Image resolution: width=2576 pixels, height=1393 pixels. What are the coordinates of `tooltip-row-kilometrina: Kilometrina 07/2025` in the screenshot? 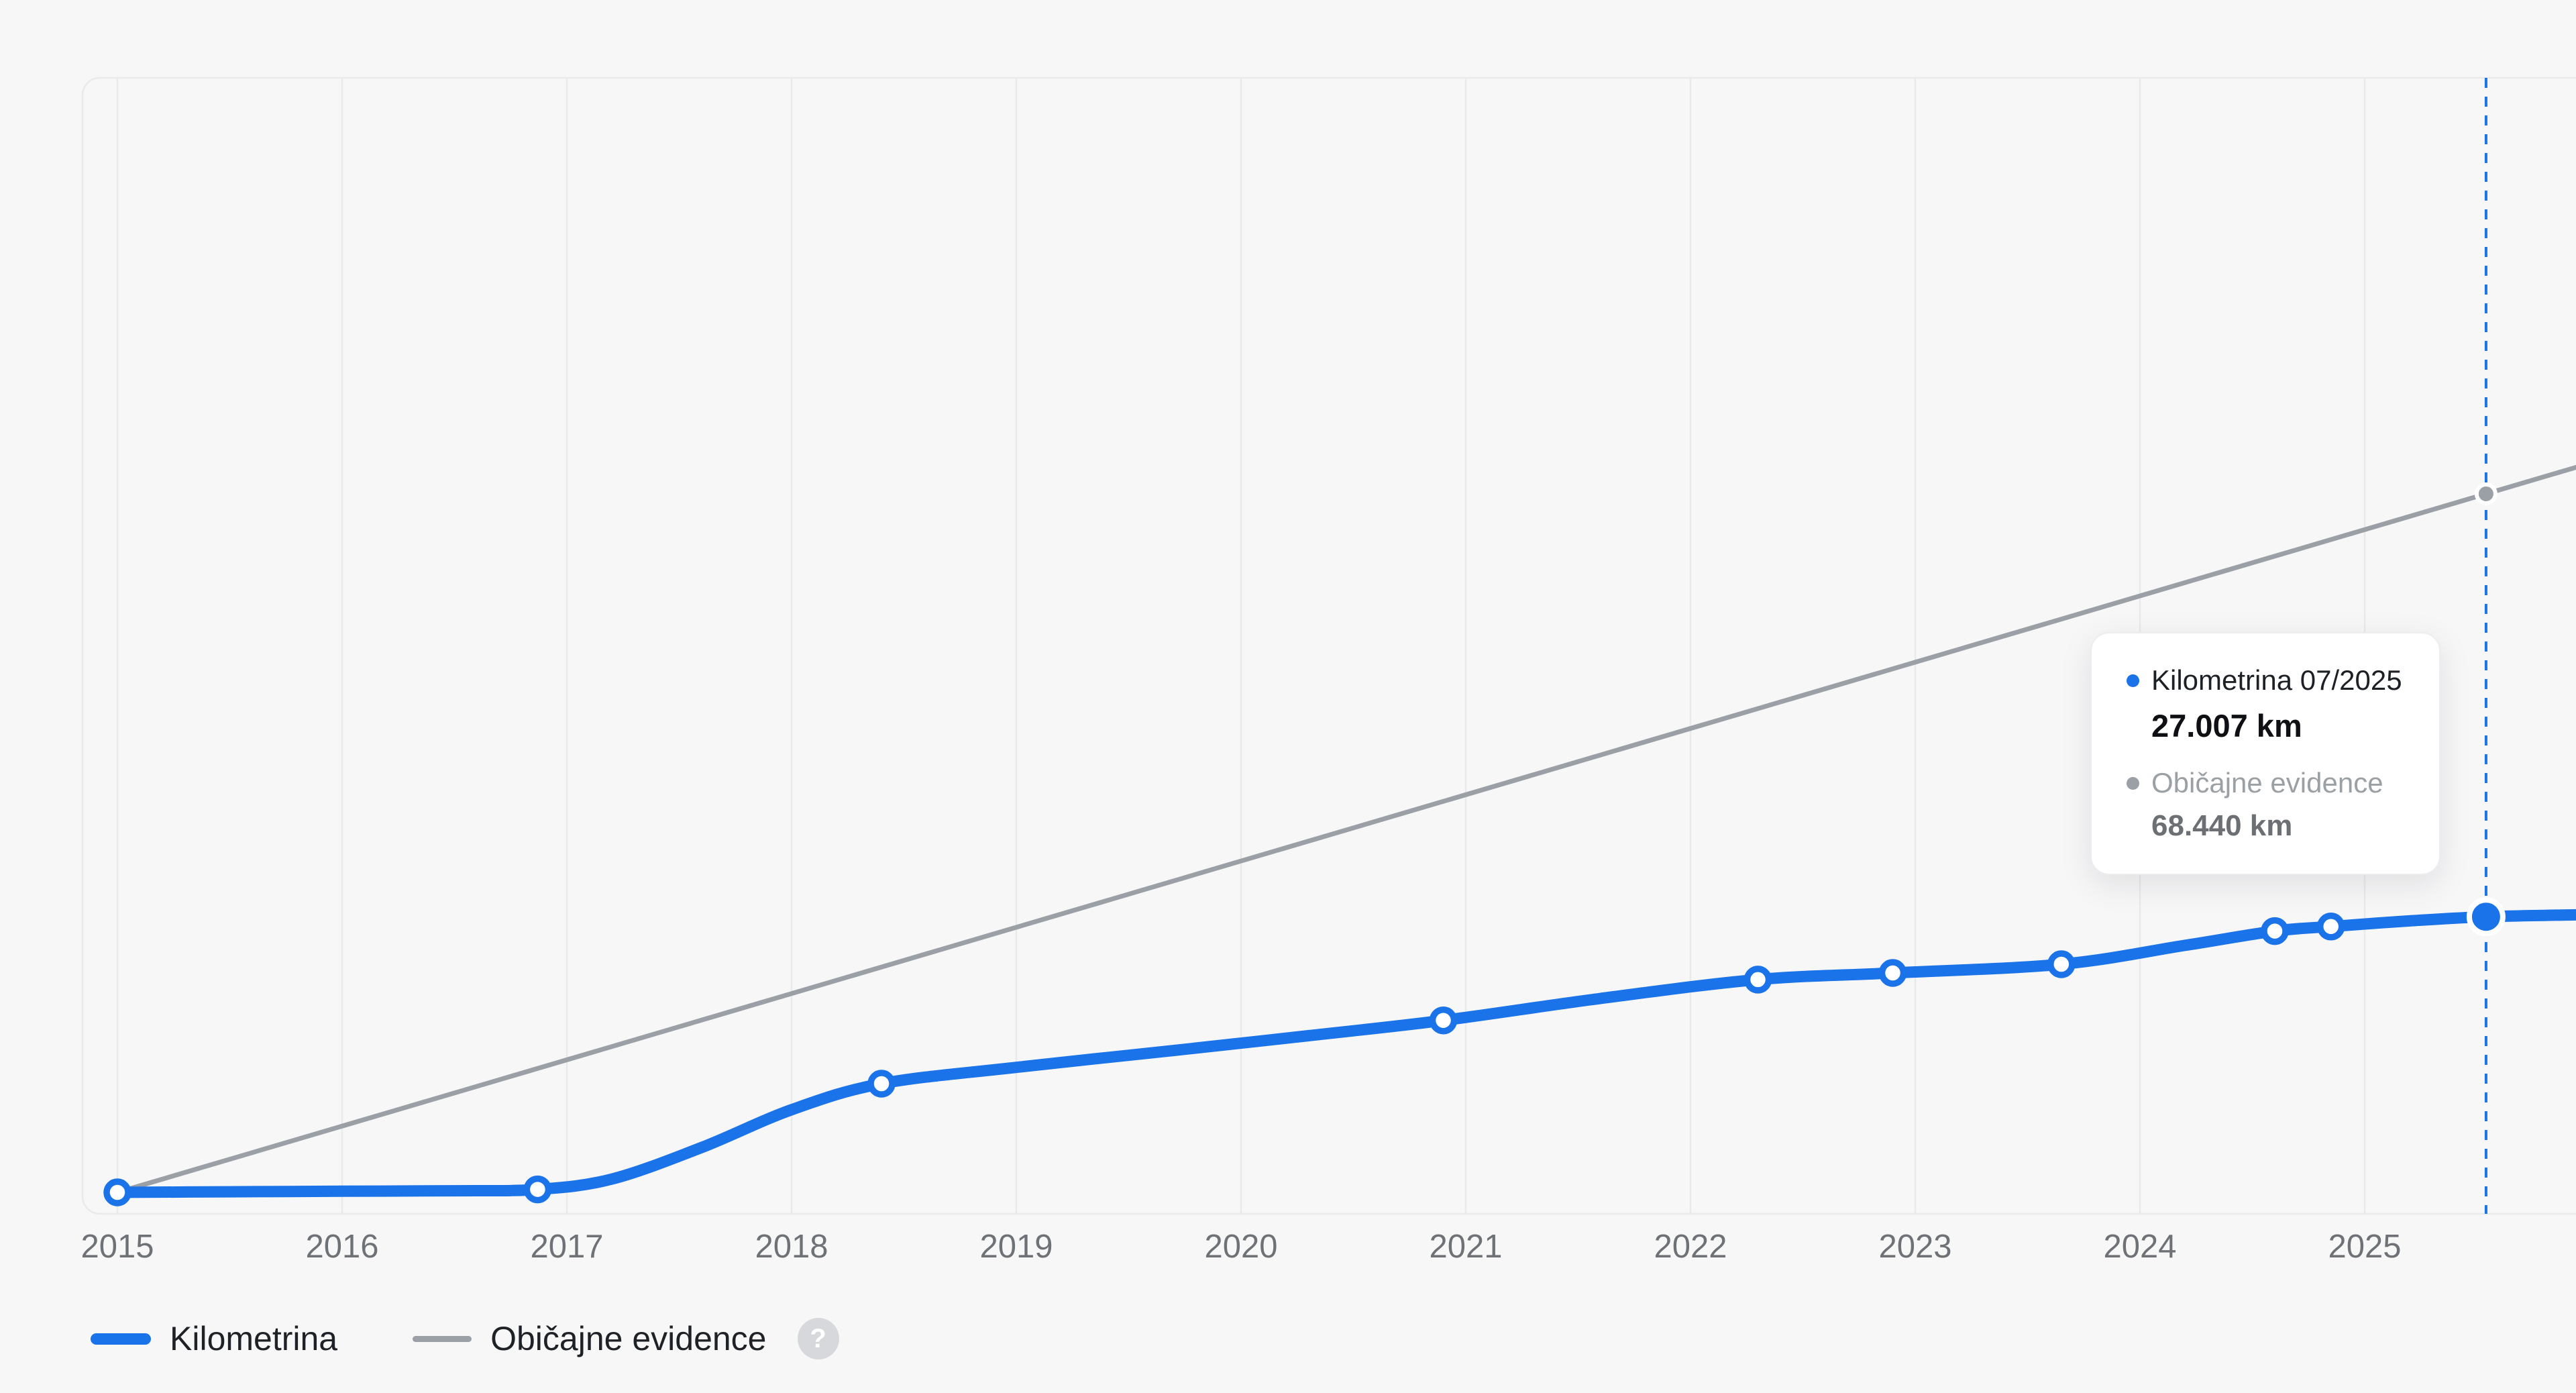 It's located at (2265, 680).